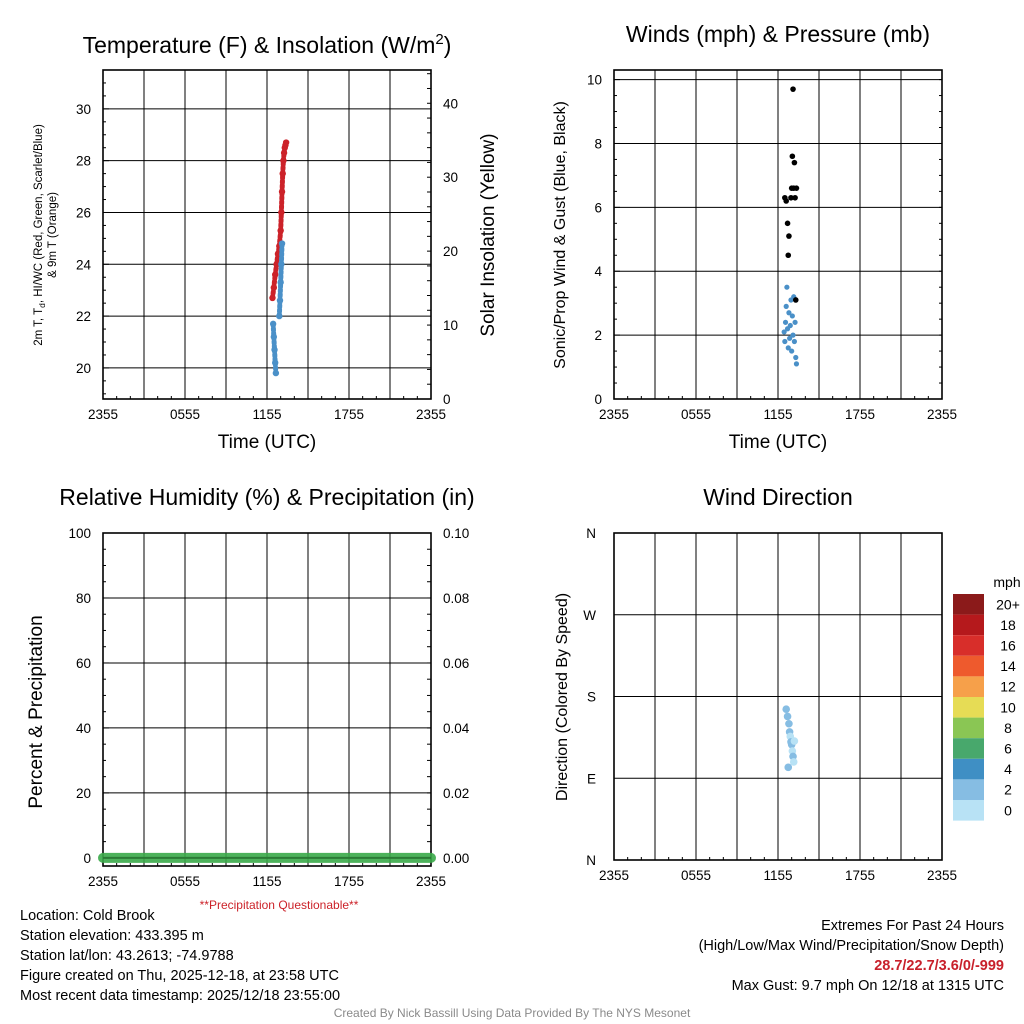 The height and width of the screenshot is (1024, 1024). What do you see at coordinates (1008, 749) in the screenshot?
I see `wdir-colorbar-label: 6` at bounding box center [1008, 749].